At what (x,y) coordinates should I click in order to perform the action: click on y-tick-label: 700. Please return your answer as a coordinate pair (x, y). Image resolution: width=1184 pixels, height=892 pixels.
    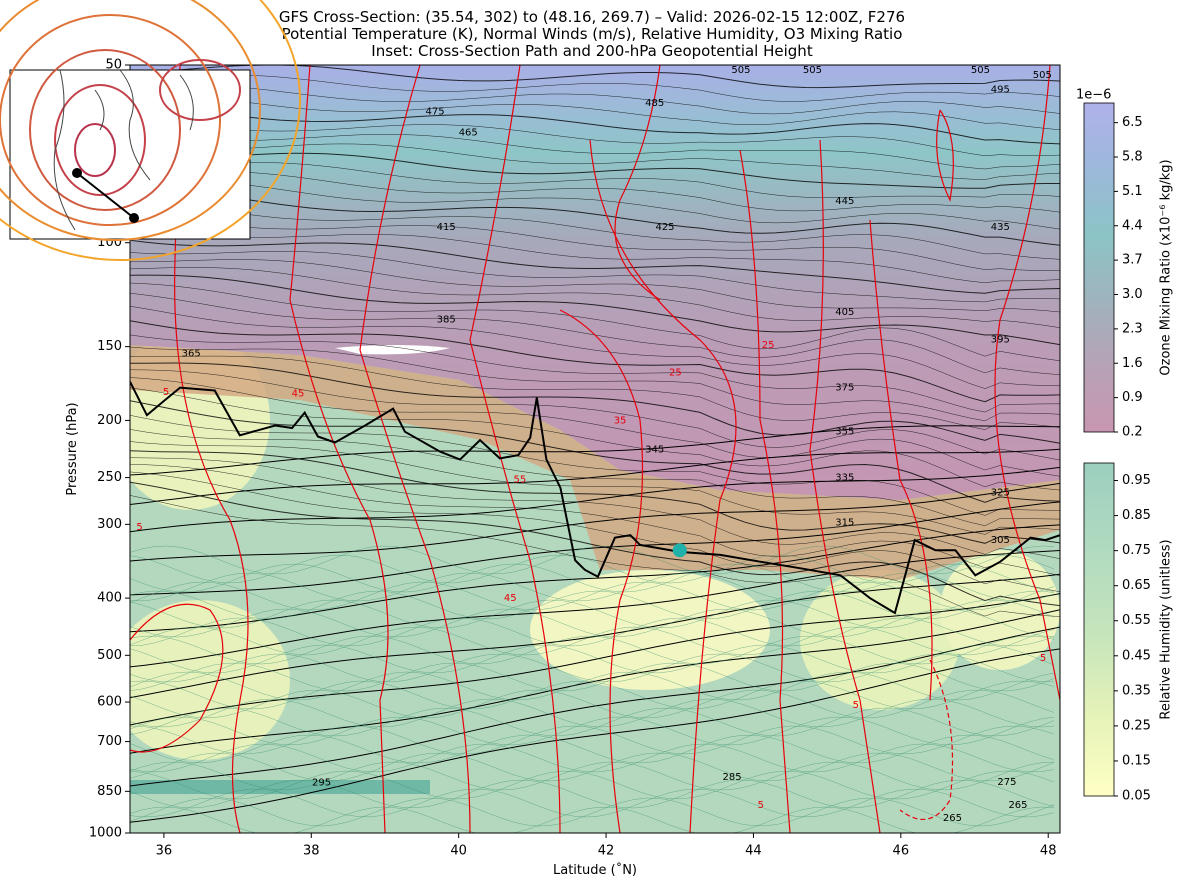
    Looking at the image, I should click on (109, 741).